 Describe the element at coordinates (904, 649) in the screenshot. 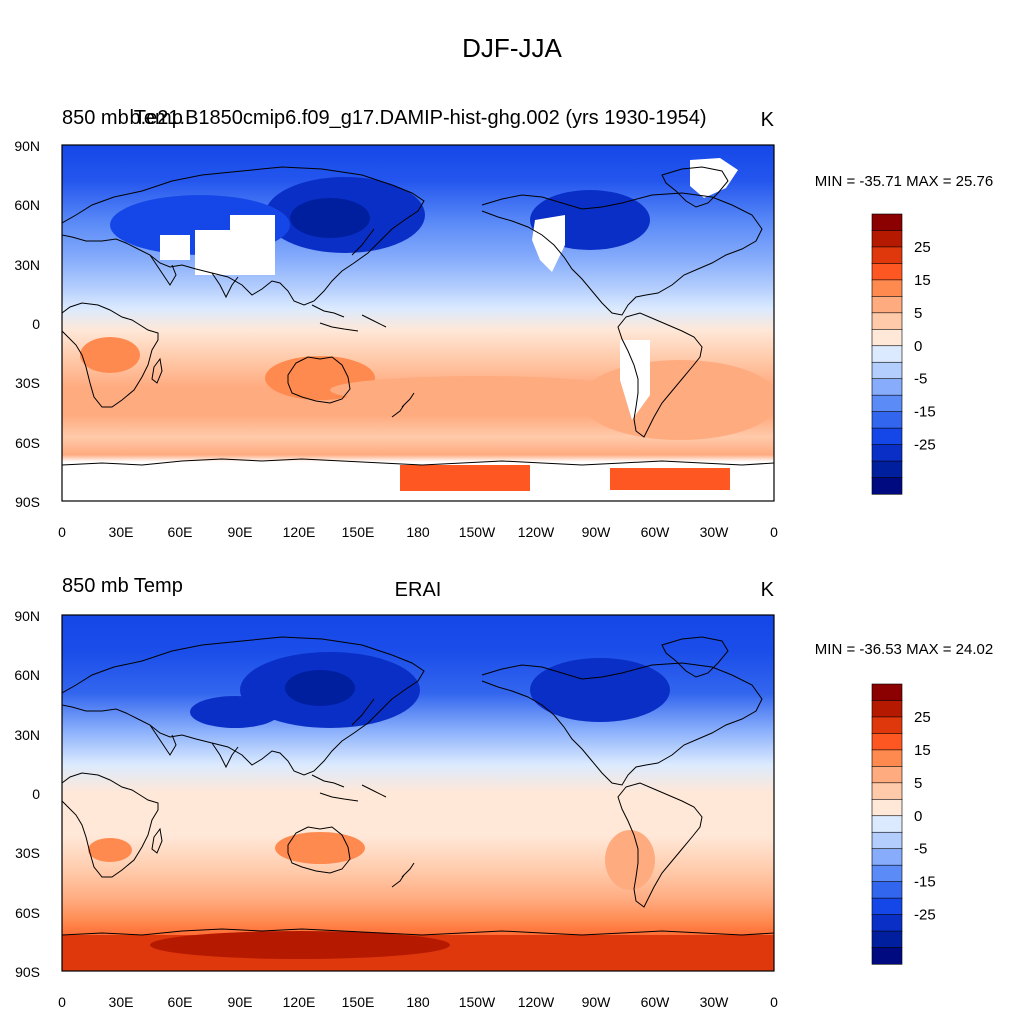

I see `panel-2-minmax: MIN = -36.53 MAX = 24.02` at that location.